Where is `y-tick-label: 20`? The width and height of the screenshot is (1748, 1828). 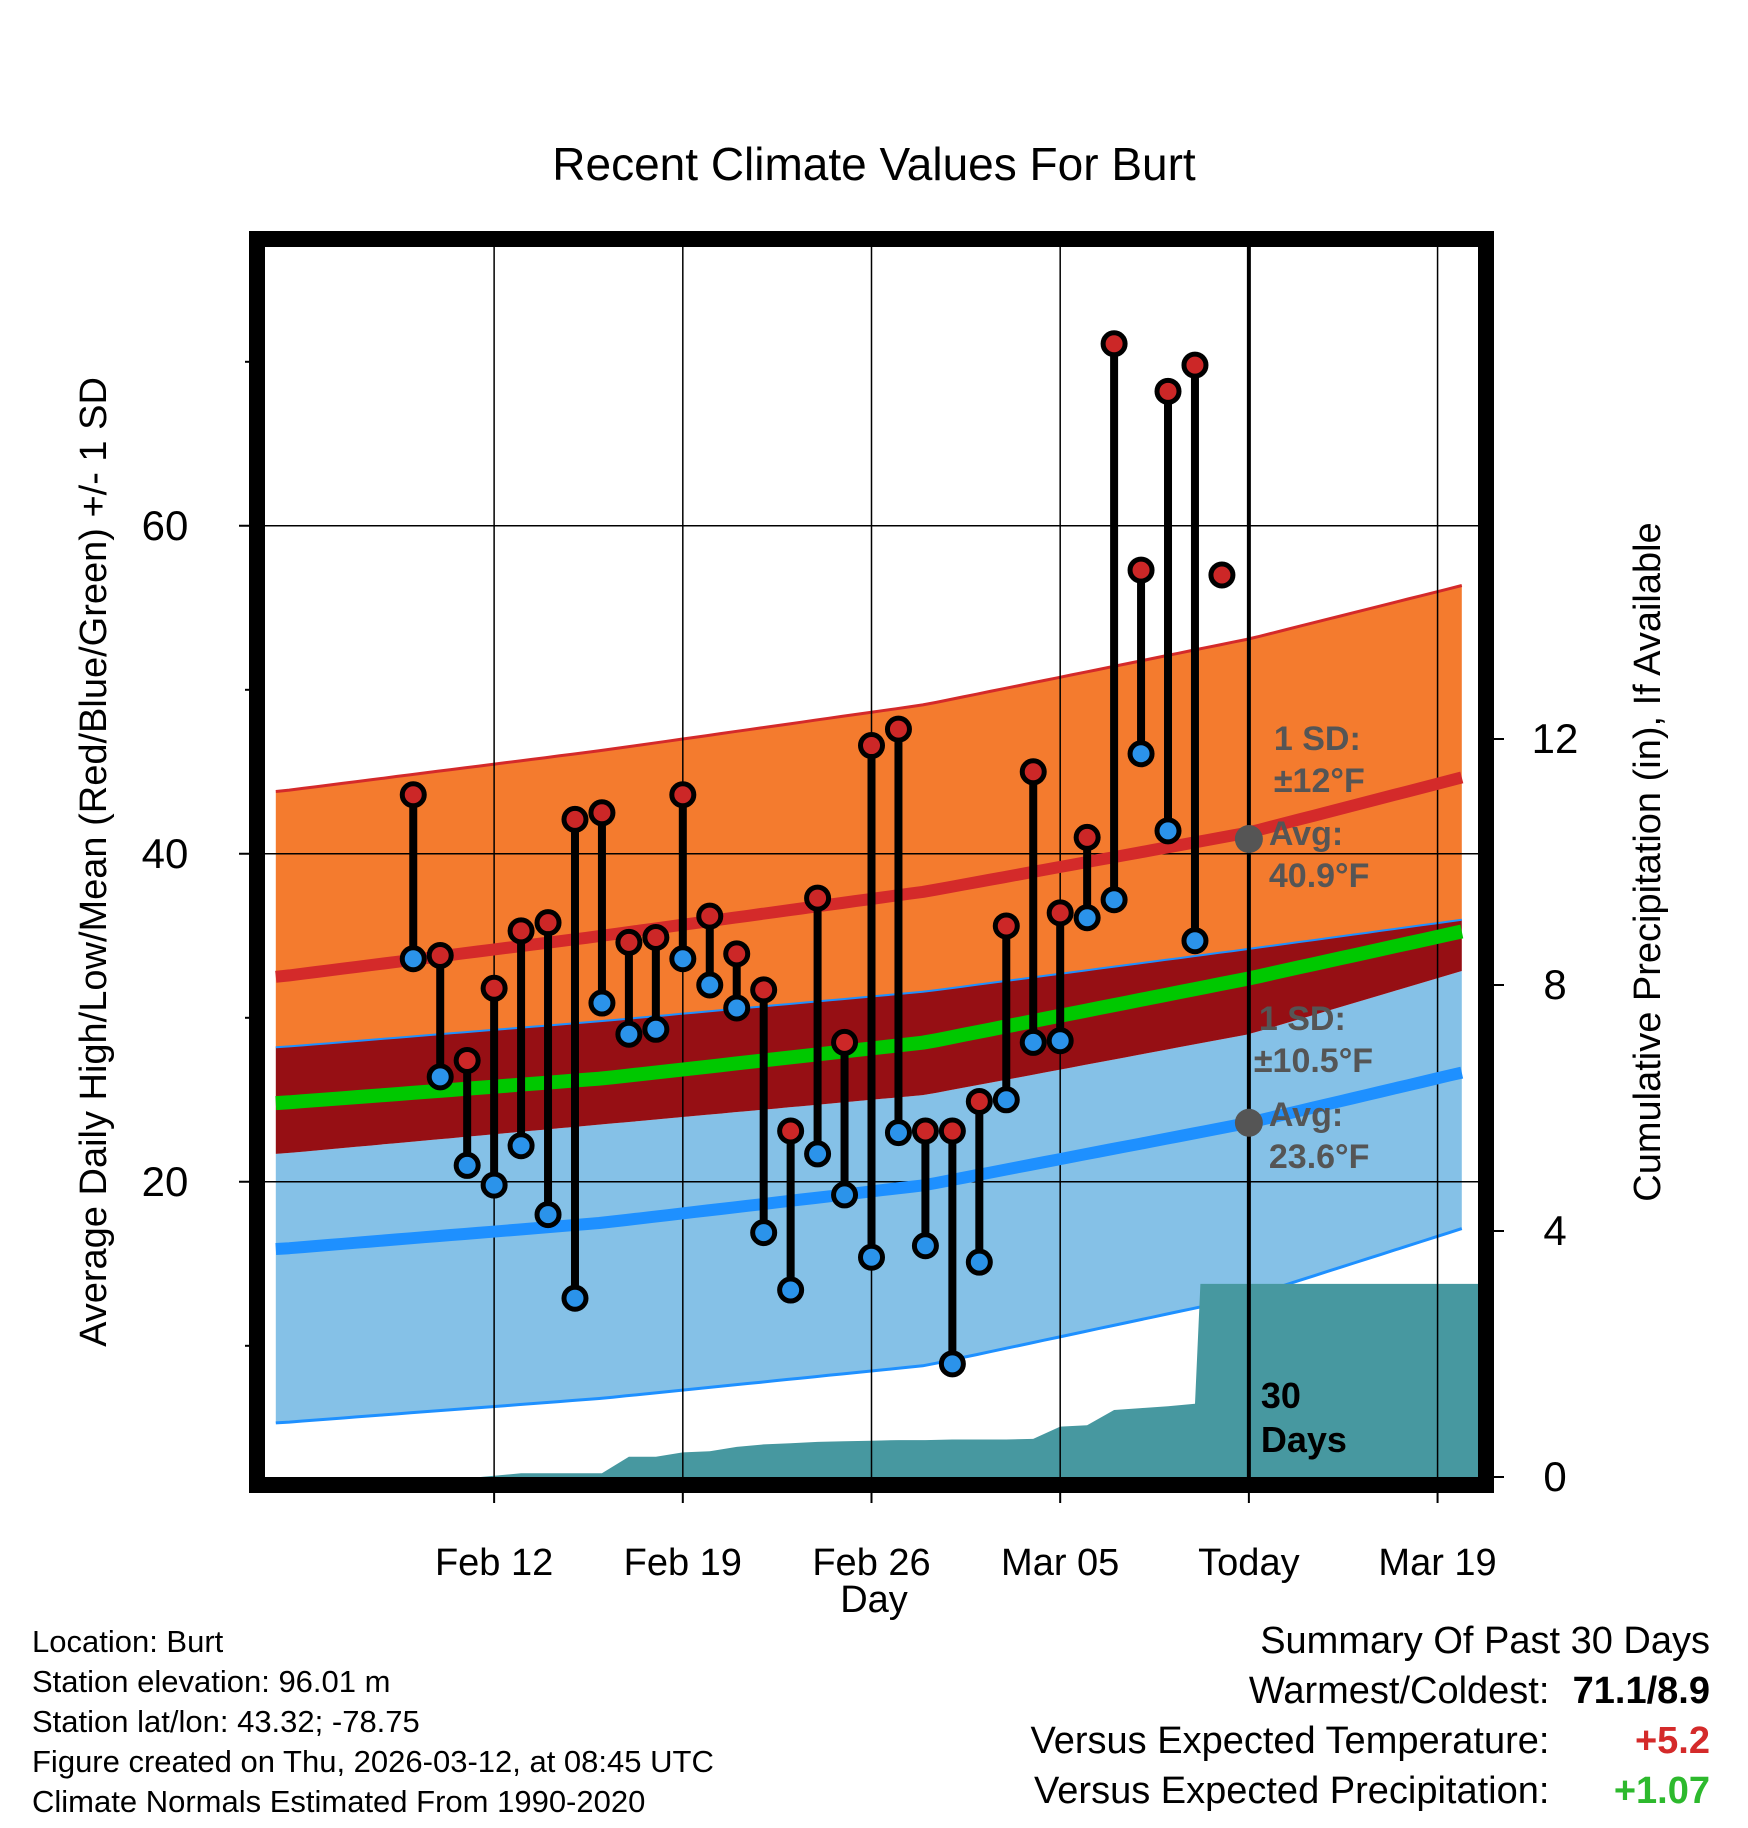 y-tick-label: 20 is located at coordinates (165, 1181).